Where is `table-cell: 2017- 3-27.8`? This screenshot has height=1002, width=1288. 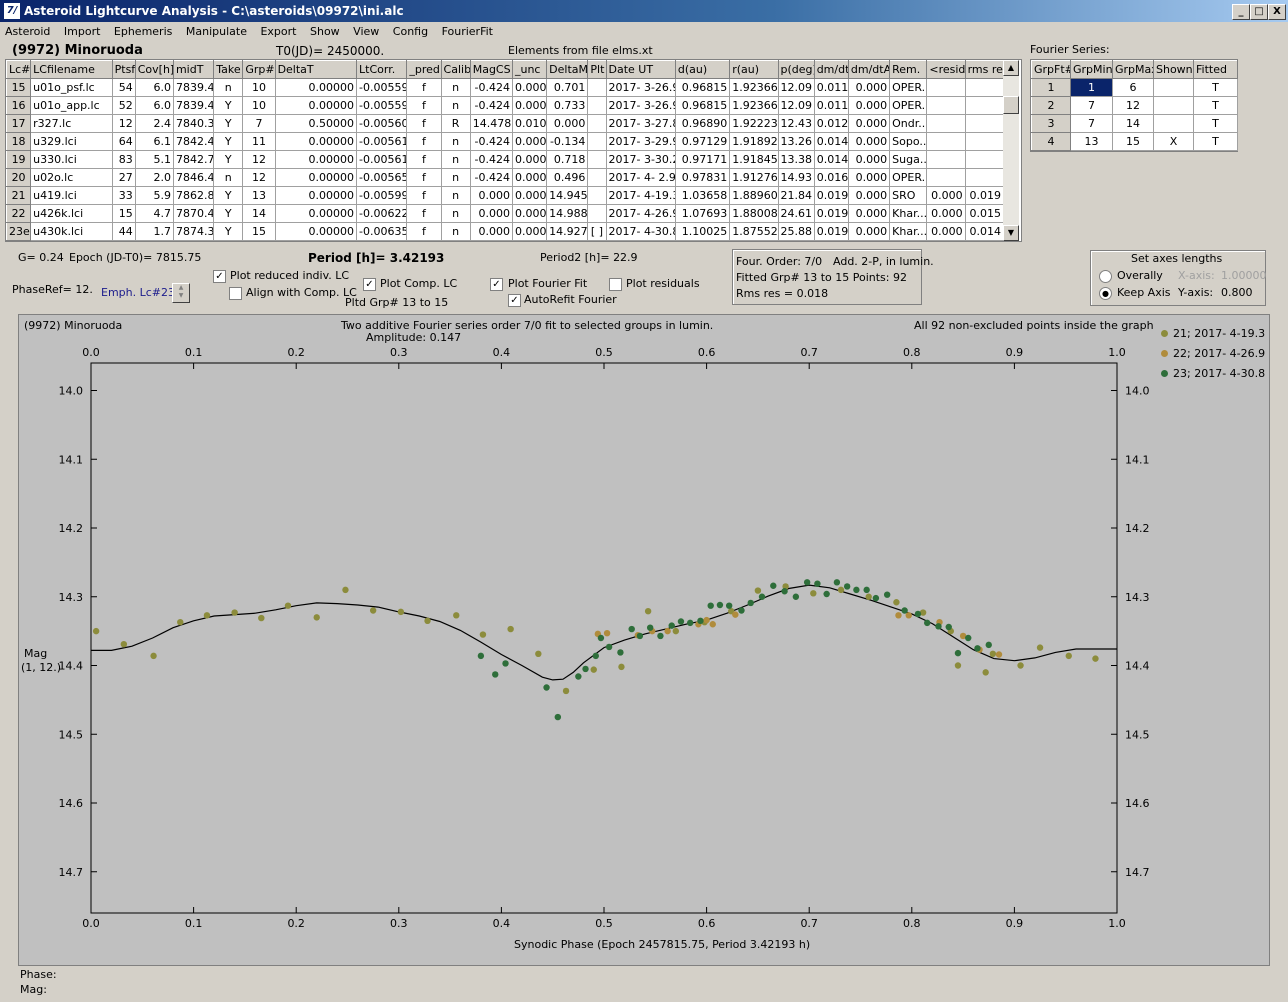 table-cell: 2017- 3-27.8 is located at coordinates (640, 123).